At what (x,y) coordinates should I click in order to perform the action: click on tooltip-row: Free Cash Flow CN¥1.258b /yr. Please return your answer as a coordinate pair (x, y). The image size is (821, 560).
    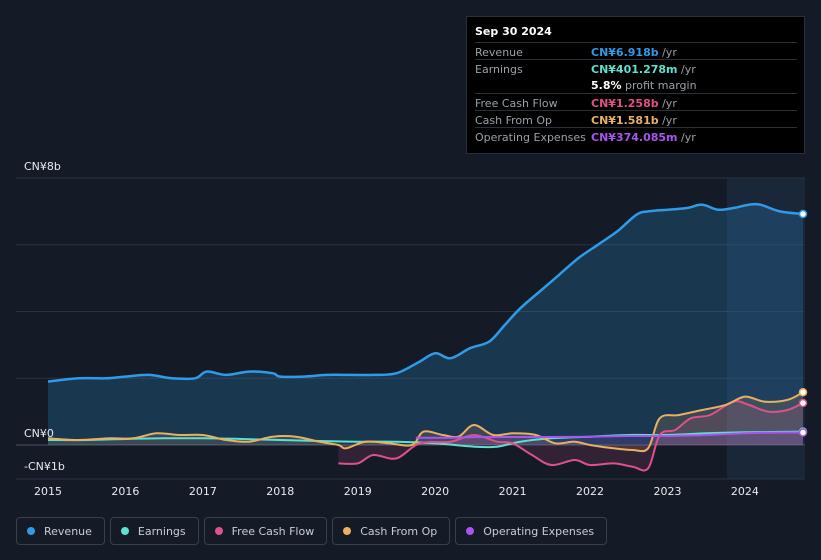
    Looking at the image, I should click on (636, 102).